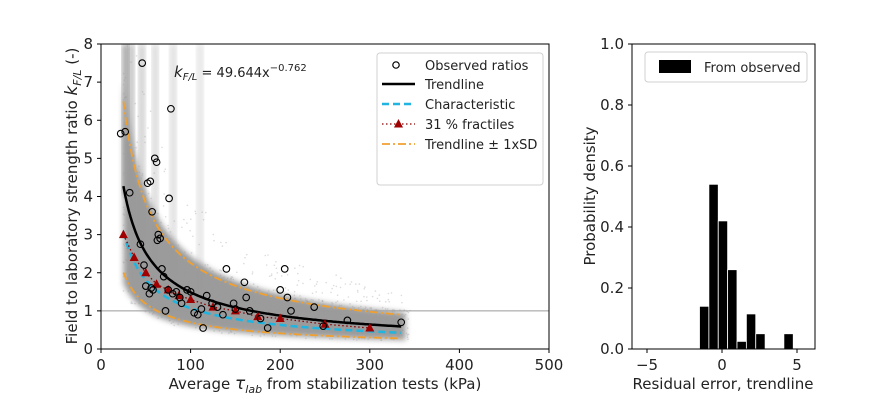  What do you see at coordinates (460, 66) in the screenshot?
I see `legend-item-observed: Observed ratios` at bounding box center [460, 66].